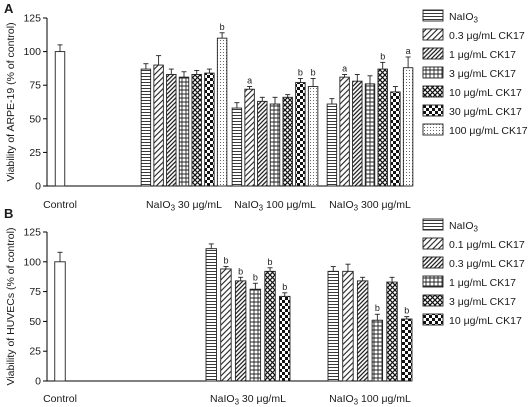 The height and width of the screenshot is (407, 529). Describe the element at coordinates (9, 8) in the screenshot. I see `panel-letter: A` at that location.